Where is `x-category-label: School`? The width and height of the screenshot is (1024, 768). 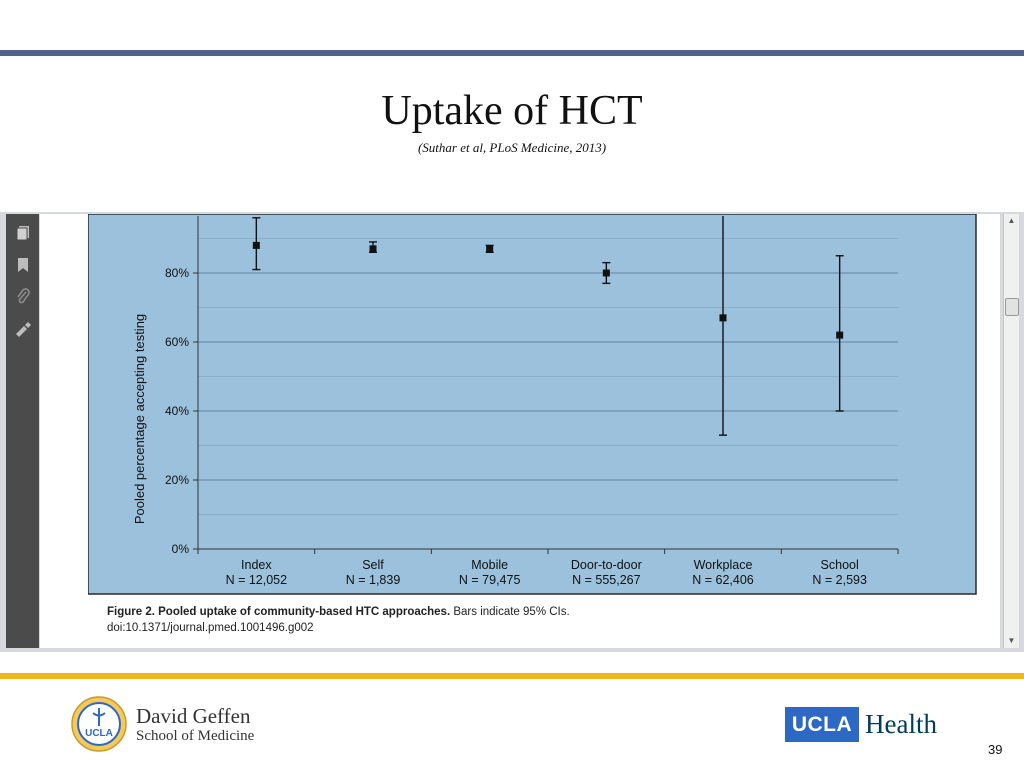 x-category-label: School is located at coordinates (840, 565).